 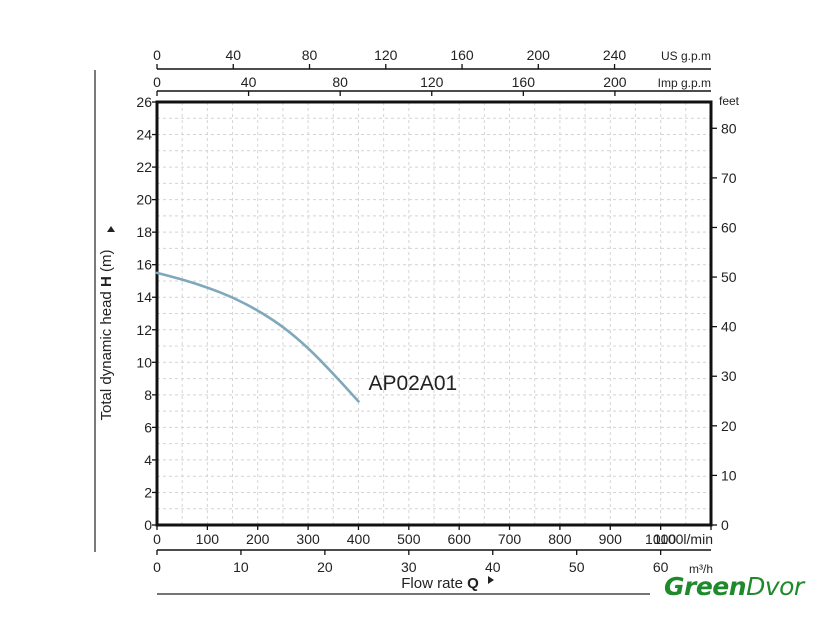 I want to click on y-tick-label: 14, so click(x=144, y=297).